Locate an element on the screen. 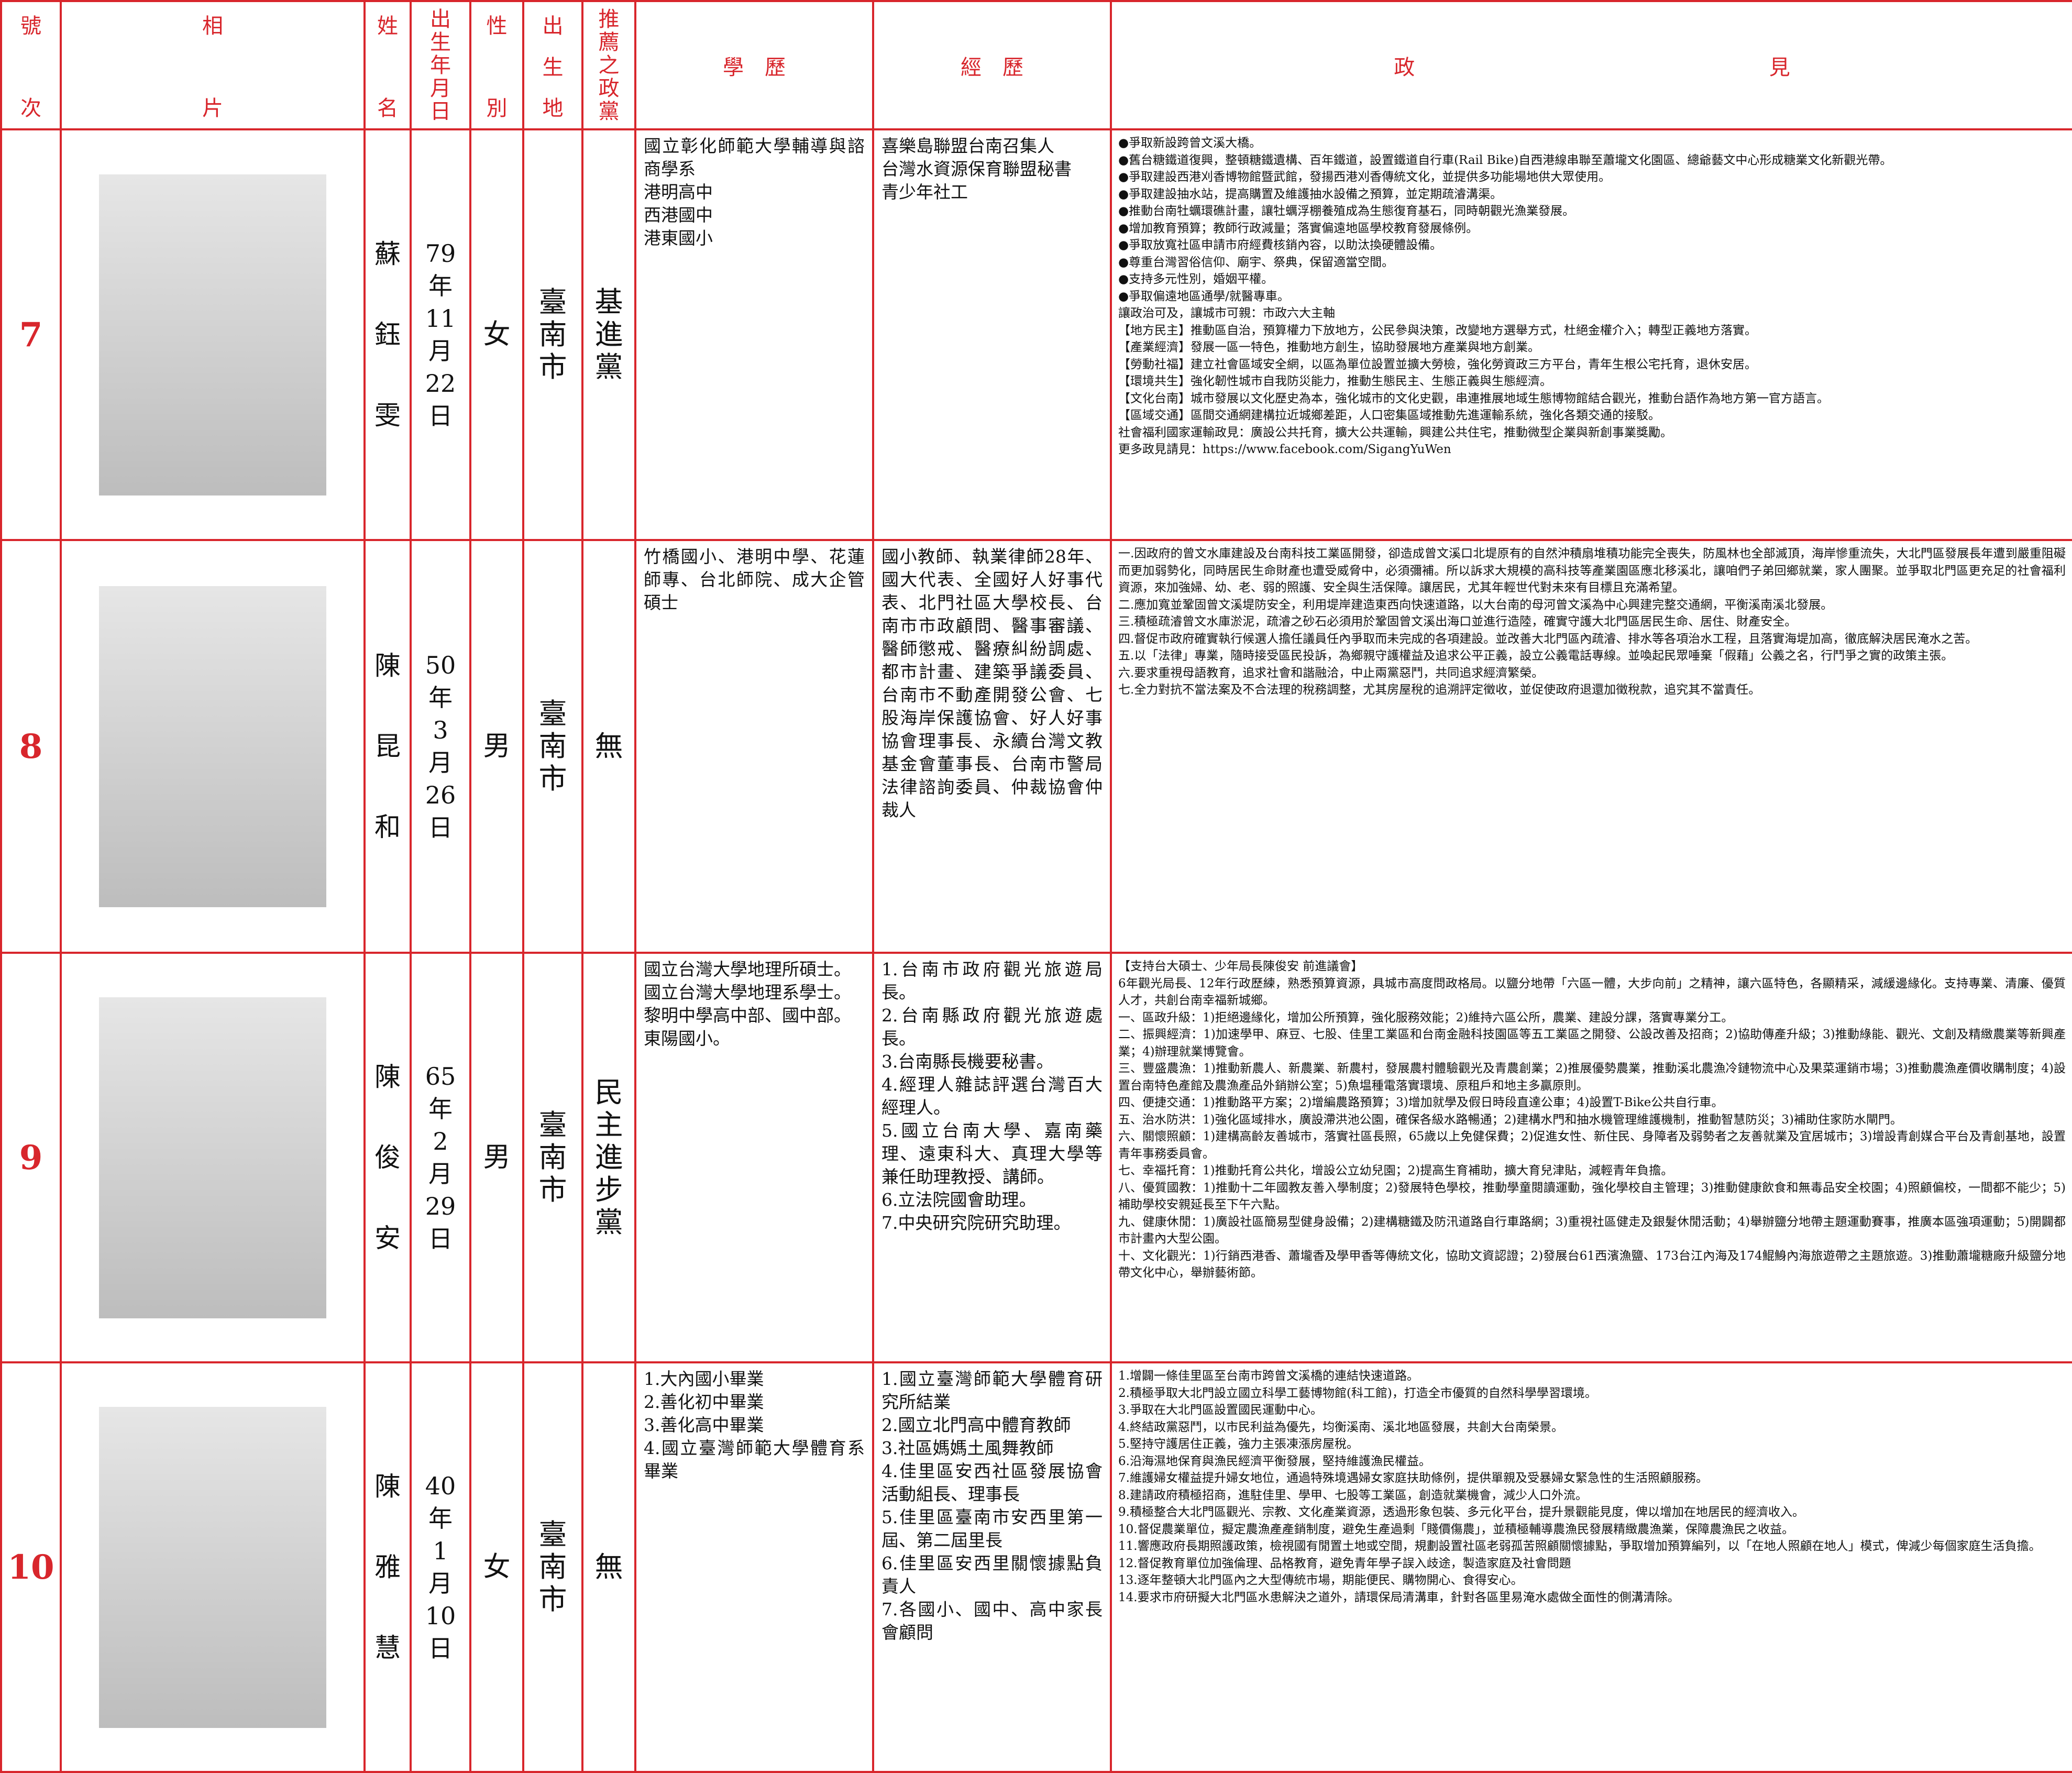 Image resolution: width=2072 pixels, height=1773 pixels. candidate-gender: 女 is located at coordinates (497, 334).